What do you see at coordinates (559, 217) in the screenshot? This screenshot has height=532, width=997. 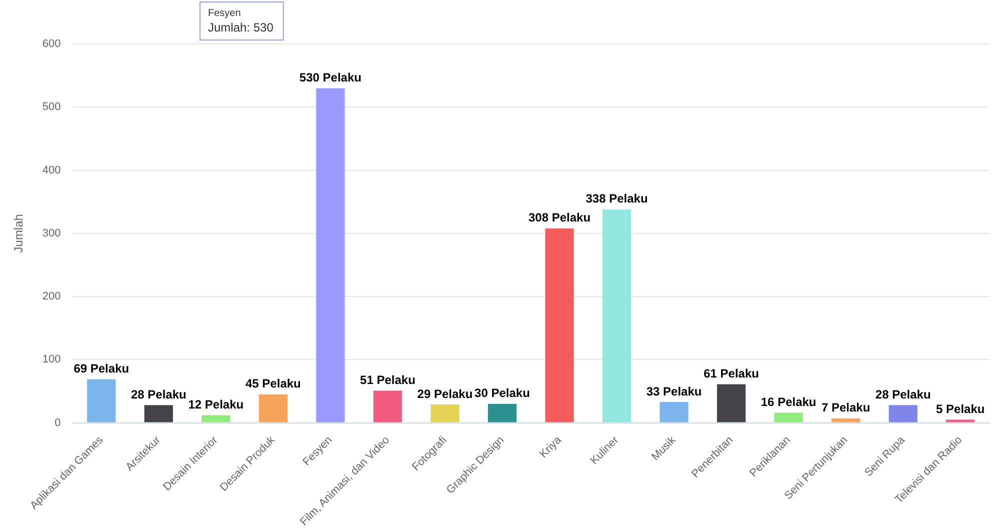 I see `data-label: 308 Pelaku` at bounding box center [559, 217].